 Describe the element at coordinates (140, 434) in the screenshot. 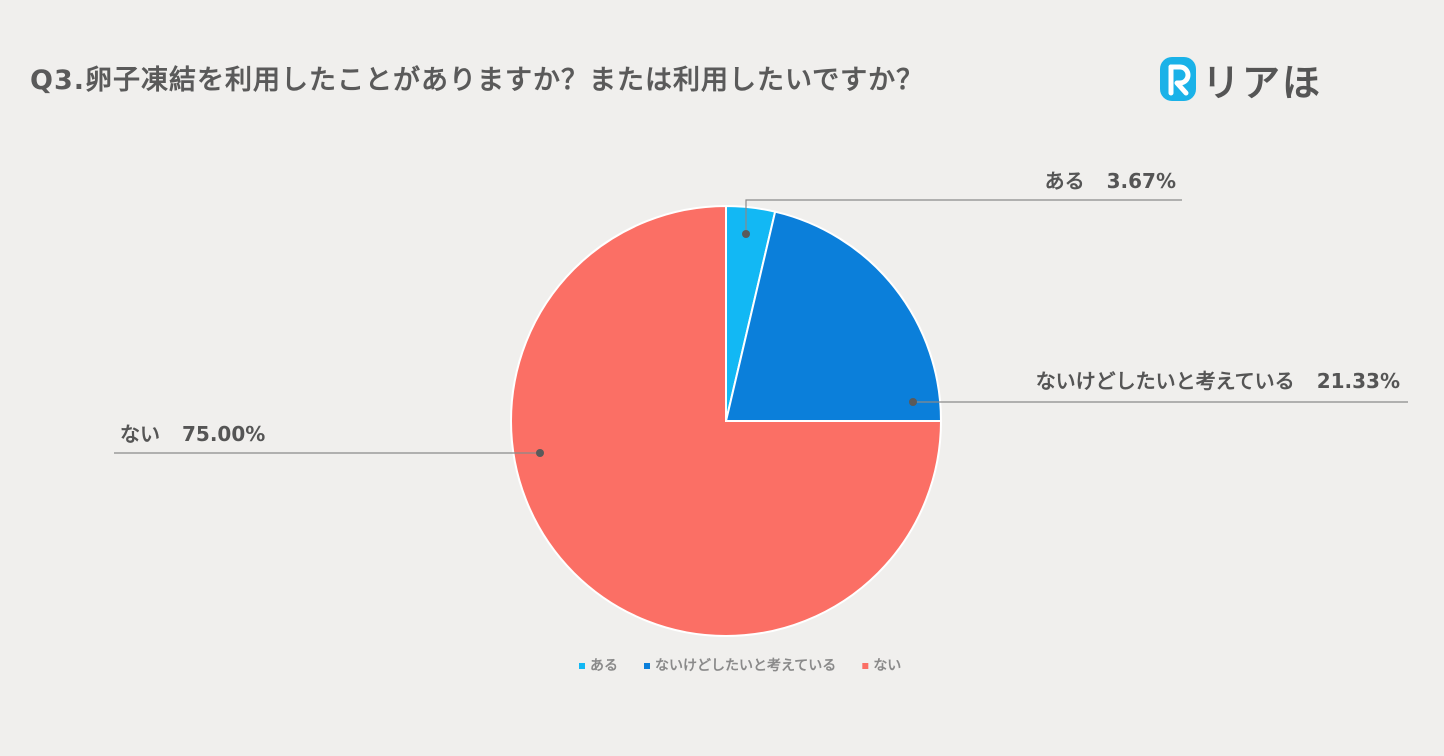

I see `data-label-category: ない` at that location.